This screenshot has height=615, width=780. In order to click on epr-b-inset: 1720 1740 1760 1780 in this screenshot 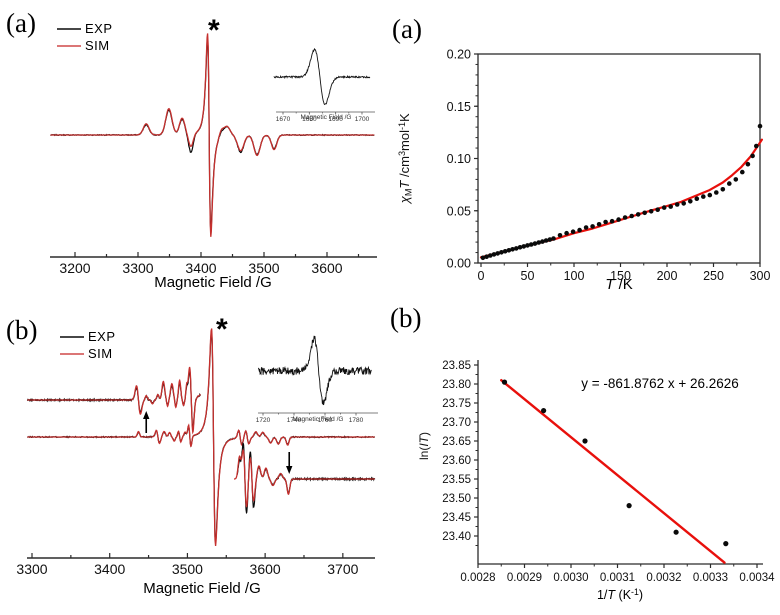, I will do `click(317, 379)`.